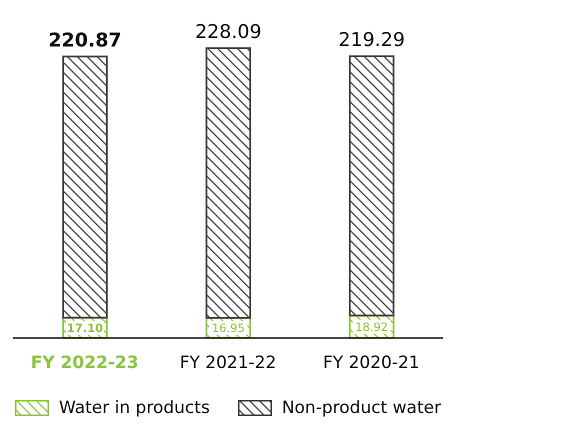  What do you see at coordinates (371, 363) in the screenshot?
I see `x-tick-label: FY 2020-21` at bounding box center [371, 363].